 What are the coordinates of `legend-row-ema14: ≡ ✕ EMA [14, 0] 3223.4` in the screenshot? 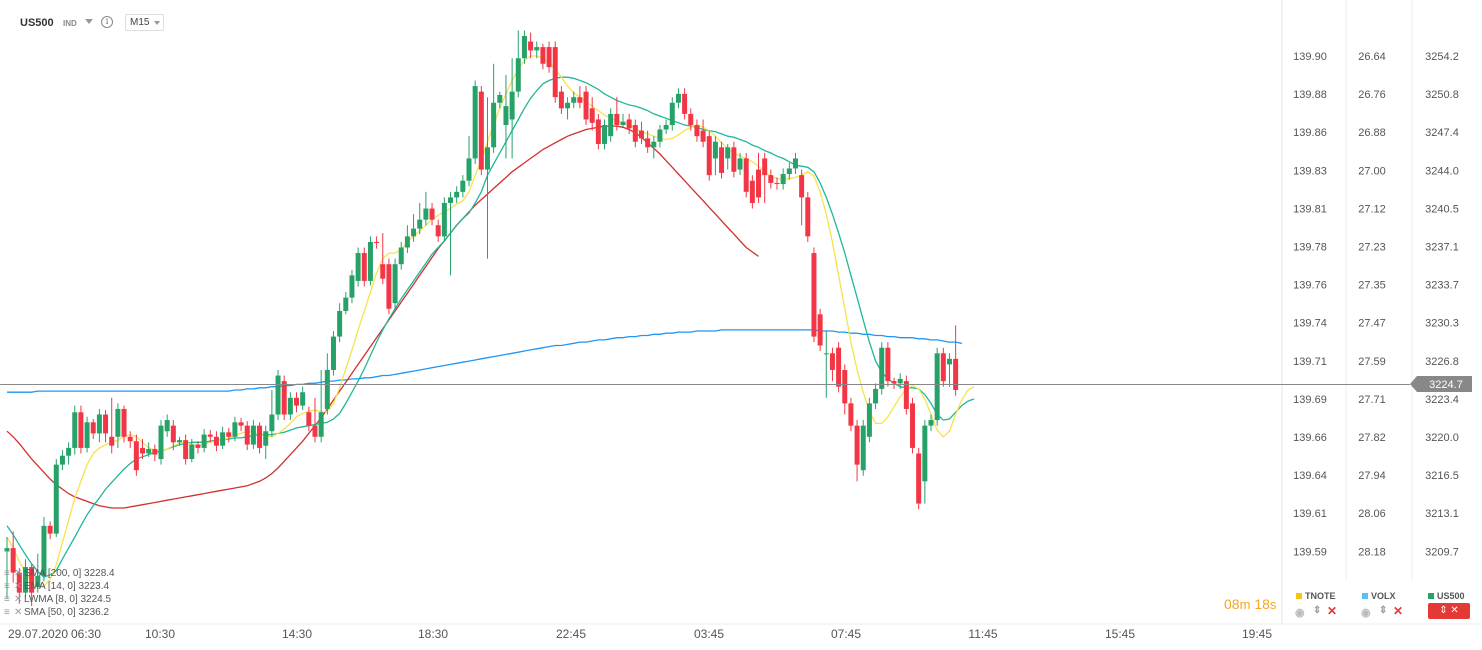 It's located at (59, 586).